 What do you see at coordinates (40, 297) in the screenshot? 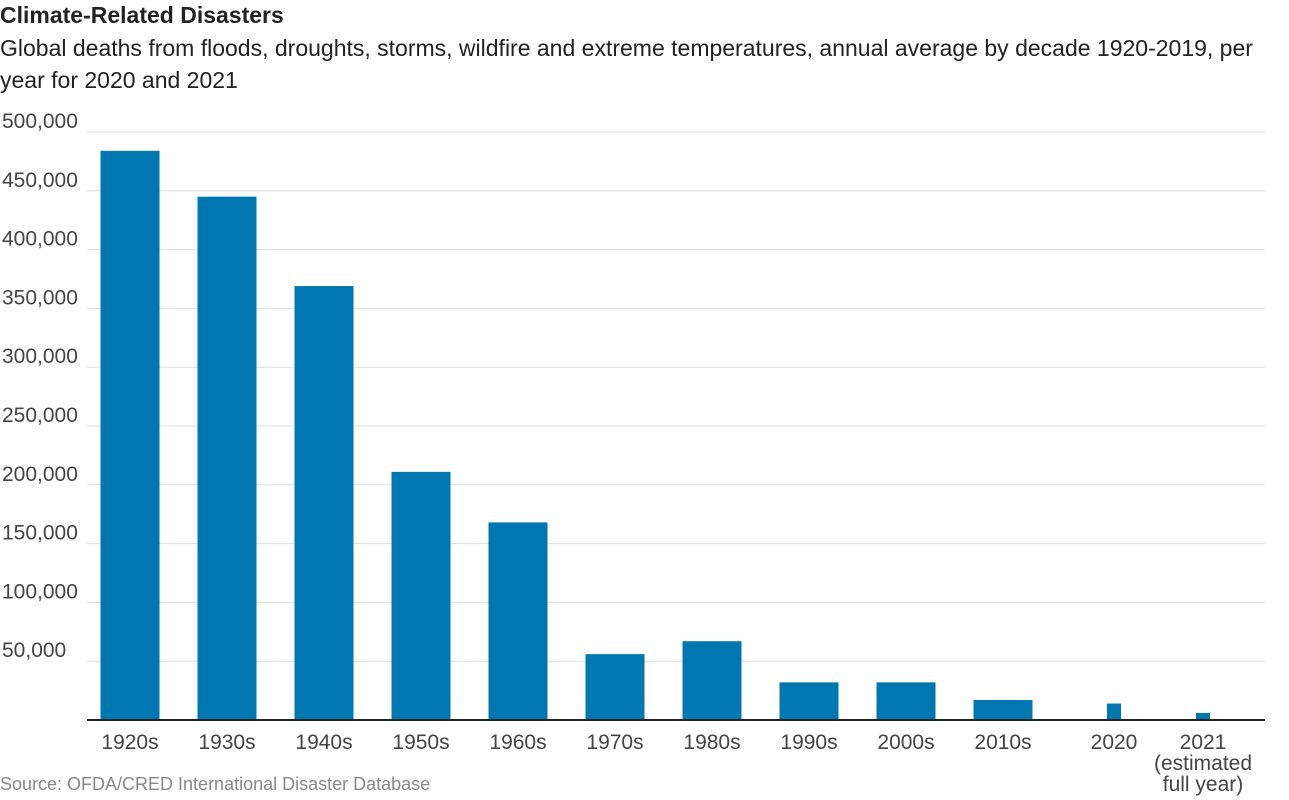
I see `y-tick-label: 350,000` at bounding box center [40, 297].